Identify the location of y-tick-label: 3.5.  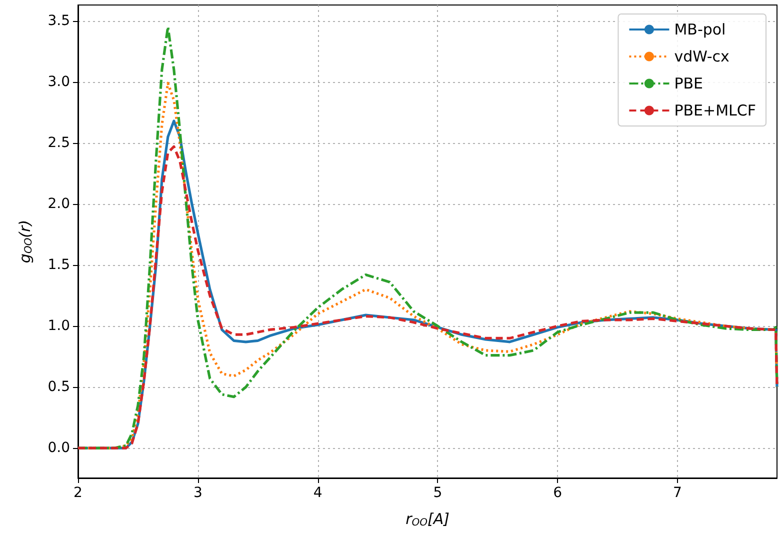
(59, 20).